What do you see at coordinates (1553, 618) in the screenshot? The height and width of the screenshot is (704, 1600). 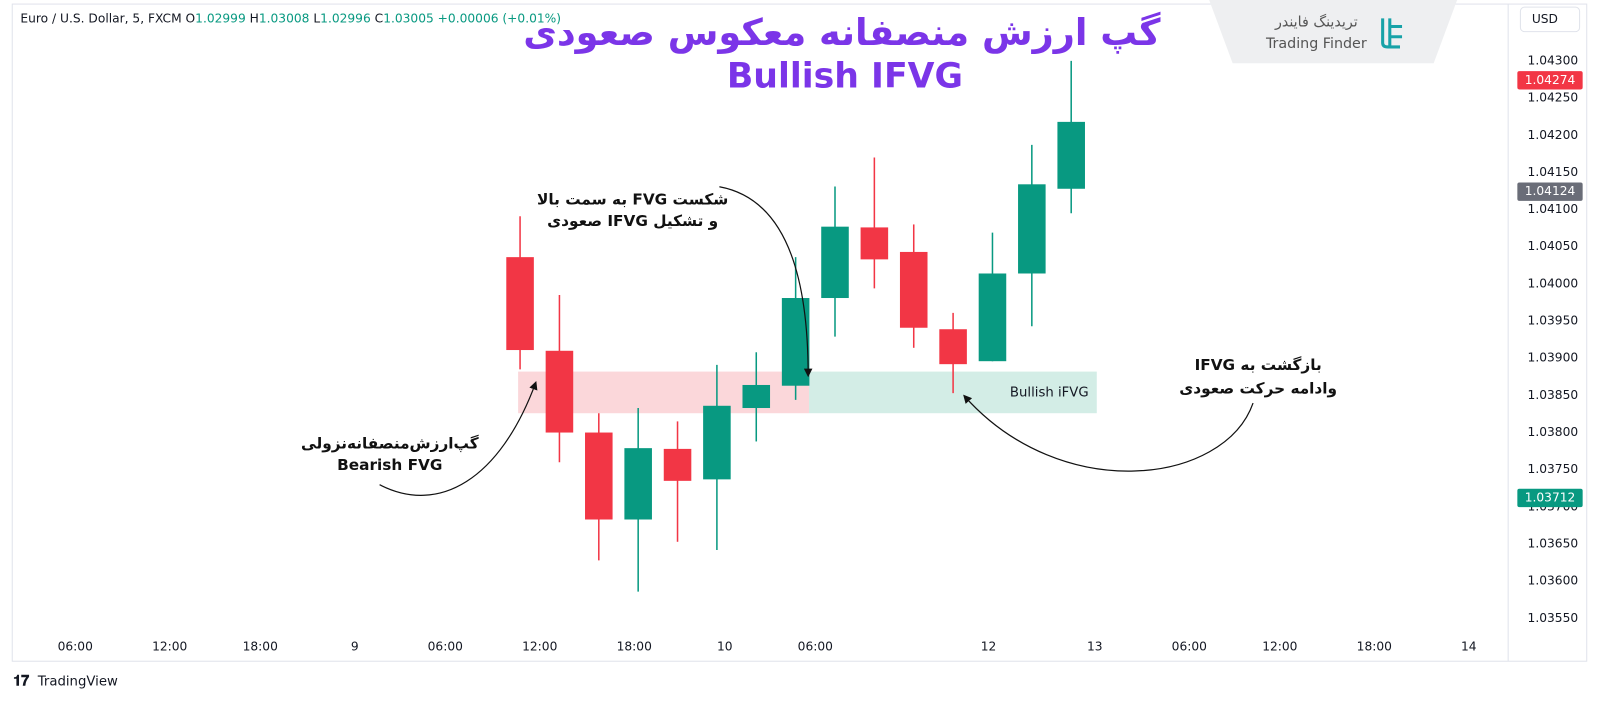 I see `y-tick-label: 1.03550` at bounding box center [1553, 618].